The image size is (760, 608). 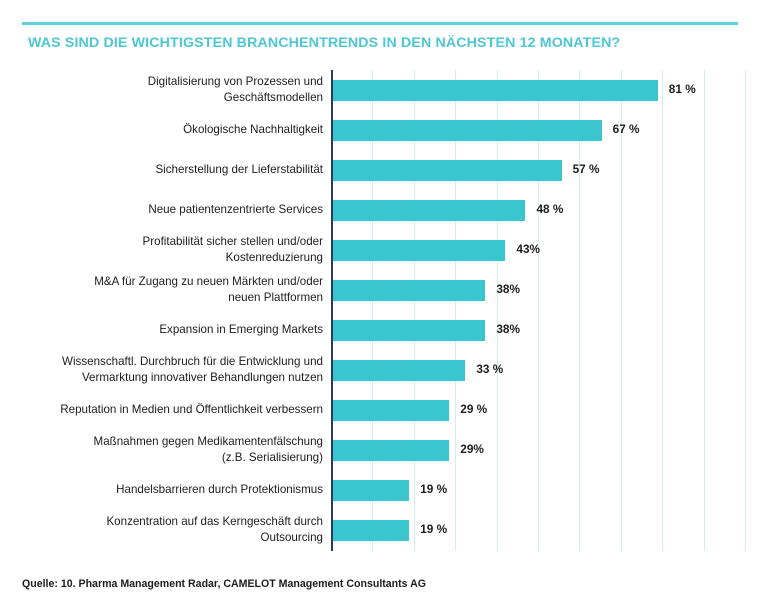 I want to click on category-label-line: Maßnahmen gegen Medikamentenfälschung, so click(x=208, y=441).